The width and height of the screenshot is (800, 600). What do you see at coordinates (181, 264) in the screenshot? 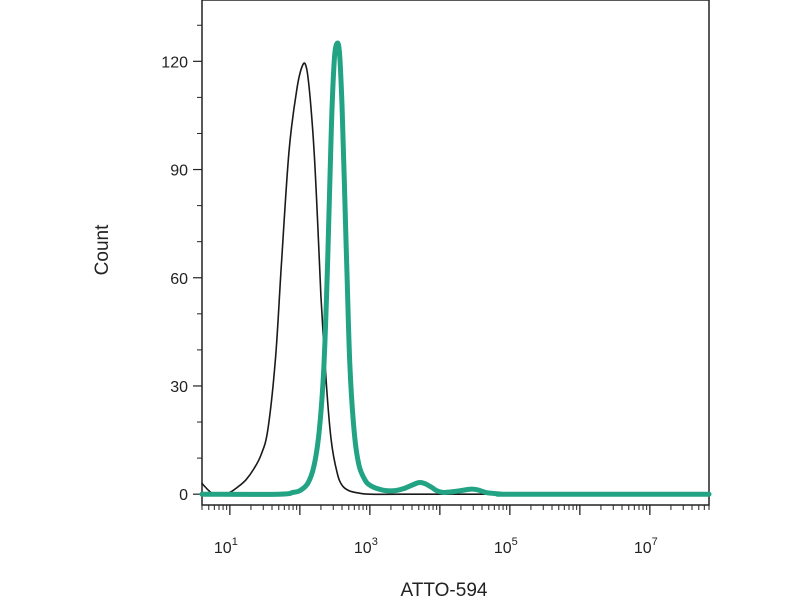
I see `y-axis-ticks: 0 30 60 90 120` at bounding box center [181, 264].